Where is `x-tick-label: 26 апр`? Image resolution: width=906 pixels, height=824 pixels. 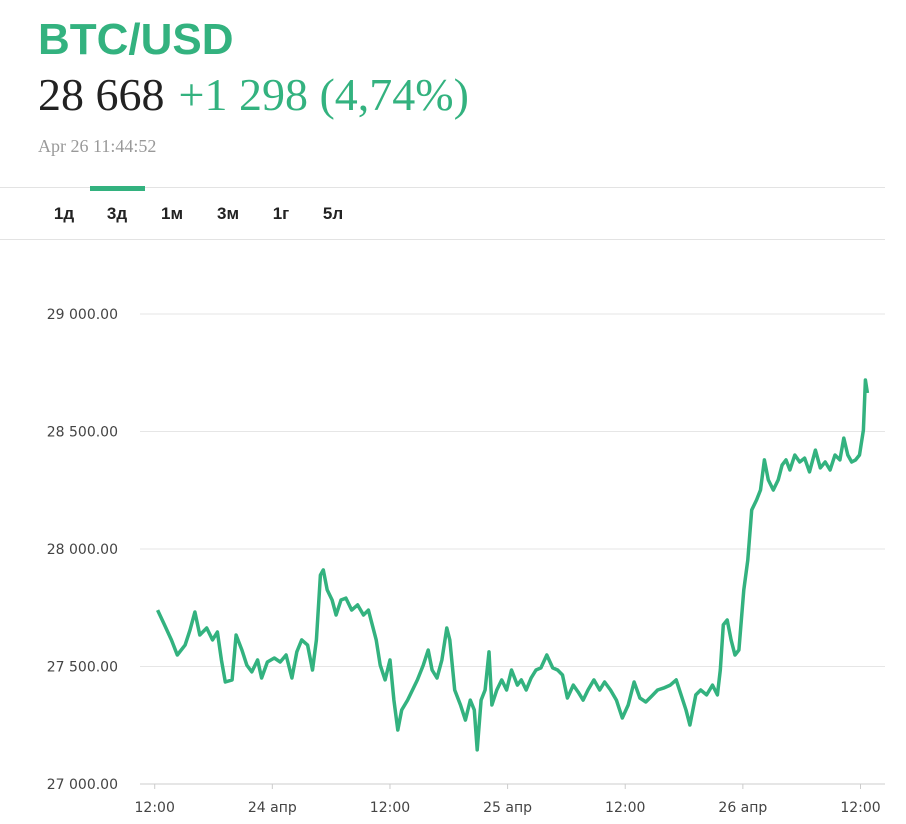 x-tick-label: 26 апр is located at coordinates (742, 808).